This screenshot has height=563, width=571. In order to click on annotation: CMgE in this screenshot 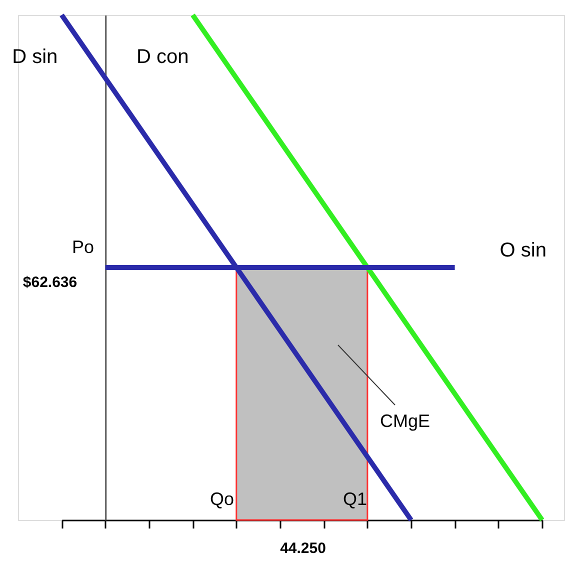, I will do `click(405, 421)`.